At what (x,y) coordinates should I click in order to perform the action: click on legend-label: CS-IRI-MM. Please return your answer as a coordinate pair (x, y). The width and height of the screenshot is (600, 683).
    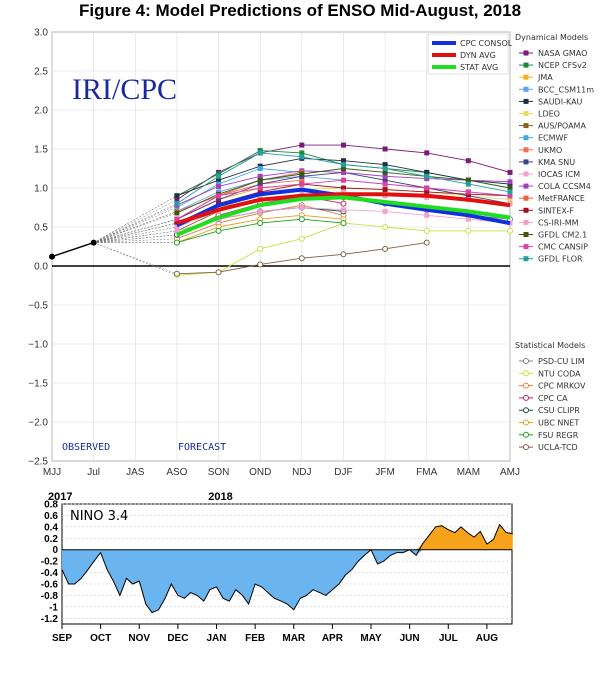
    Looking at the image, I should click on (558, 222).